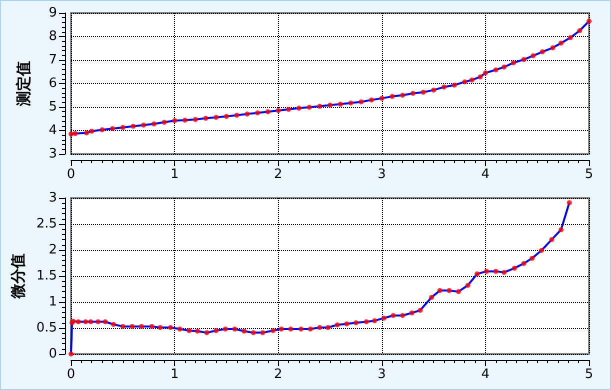  I want to click on y-tick-label: 4, so click(52, 130).